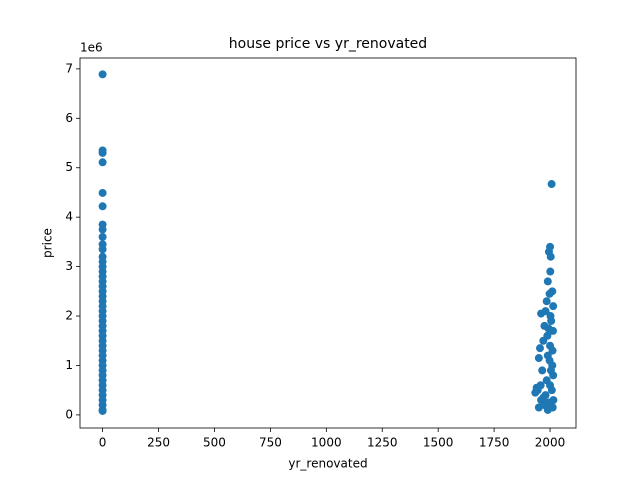 The width and height of the screenshot is (640, 480). What do you see at coordinates (69, 118) in the screenshot?
I see `y-tick-label: 6` at bounding box center [69, 118].